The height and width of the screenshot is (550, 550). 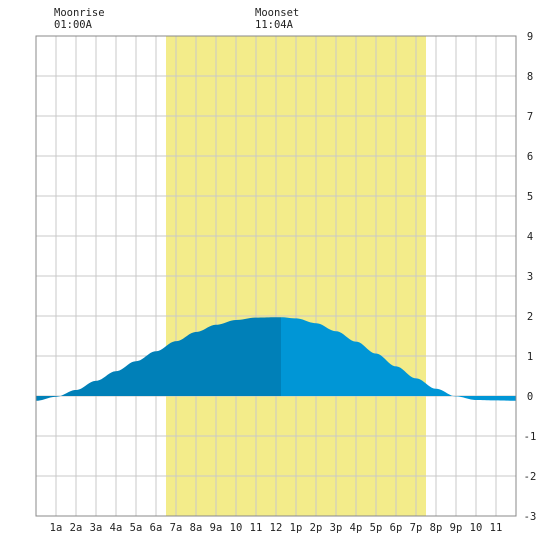 I want to click on y-tick-label: 7, so click(x=530, y=117).